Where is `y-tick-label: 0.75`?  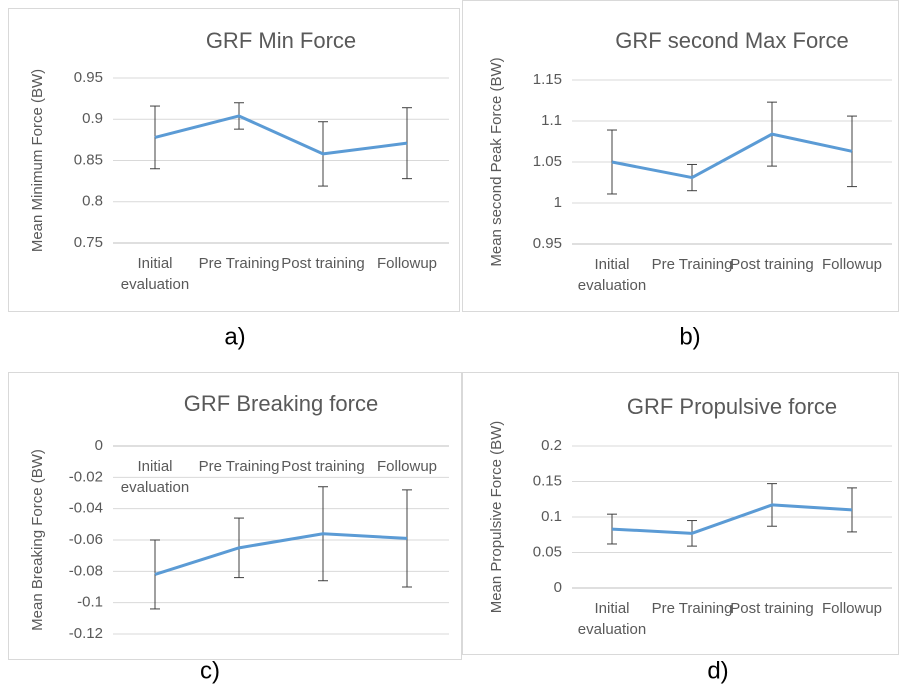
y-tick-label: 0.75 is located at coordinates (88, 242).